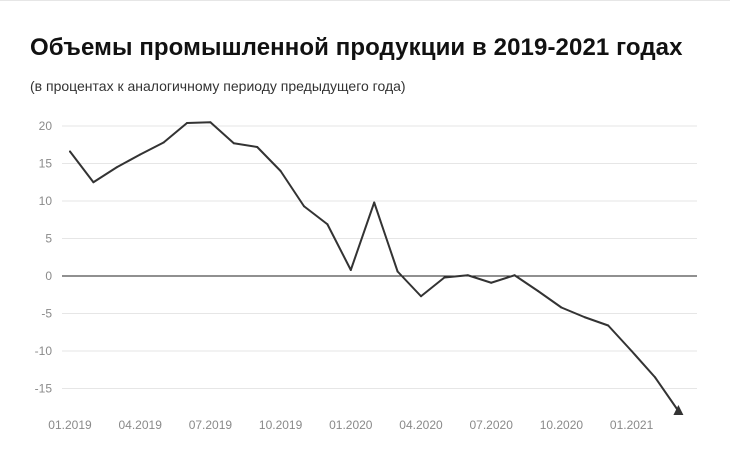 This screenshot has height=456, width=730. What do you see at coordinates (211, 425) in the screenshot?
I see `x-tick-label: 07.2019` at bounding box center [211, 425].